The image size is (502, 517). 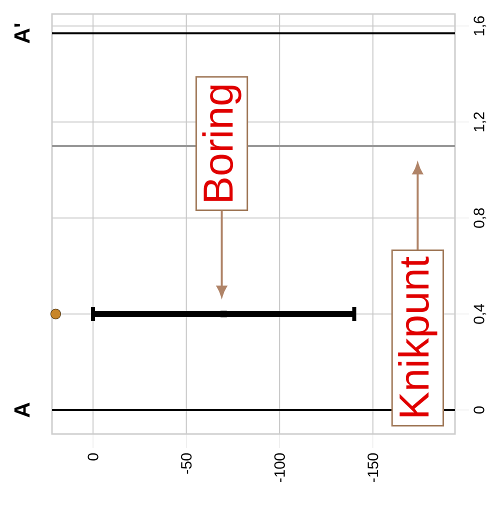 What do you see at coordinates (93, 456) in the screenshot?
I see `x-tick-label: 0` at bounding box center [93, 456].